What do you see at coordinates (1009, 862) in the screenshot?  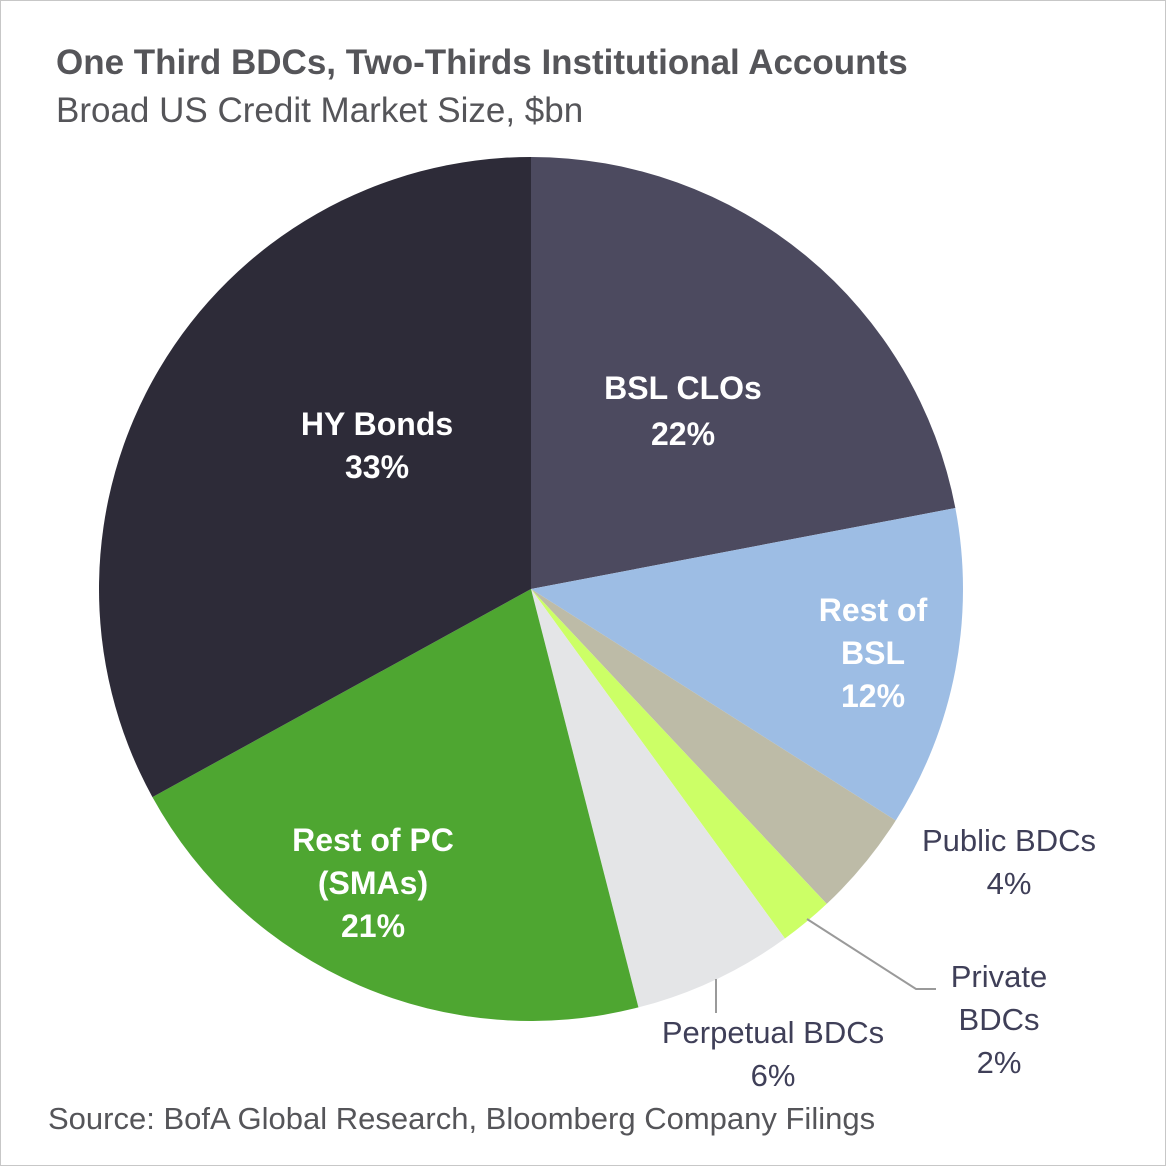 I see `slice-label-public-bdcs: Public BDCs 4%` at bounding box center [1009, 862].